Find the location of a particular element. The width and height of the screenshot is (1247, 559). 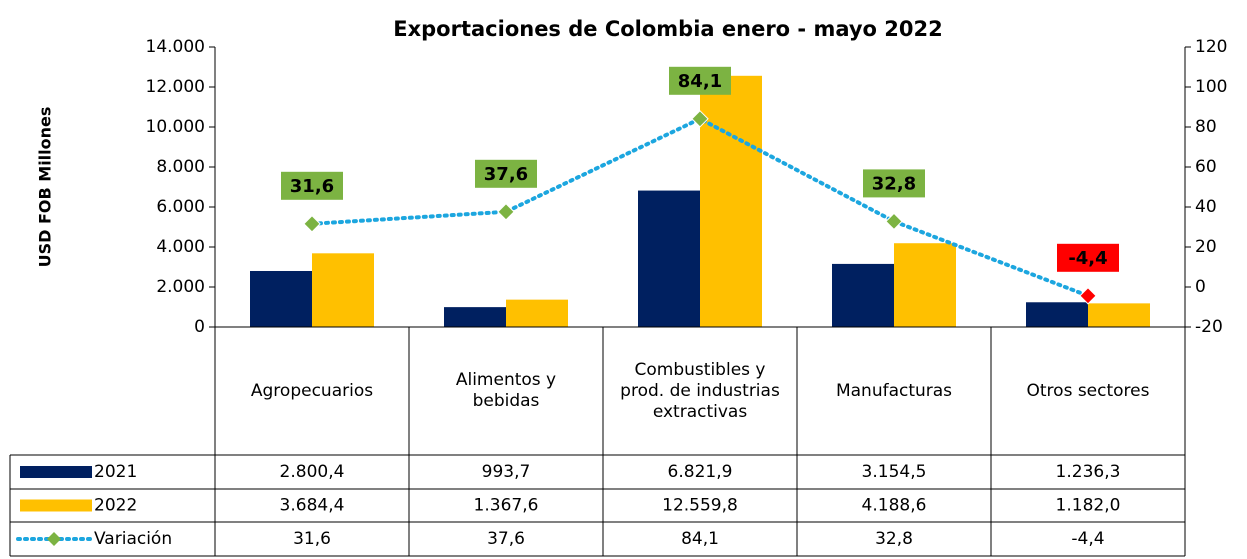

table-cell: 12.559,8 is located at coordinates (700, 506).